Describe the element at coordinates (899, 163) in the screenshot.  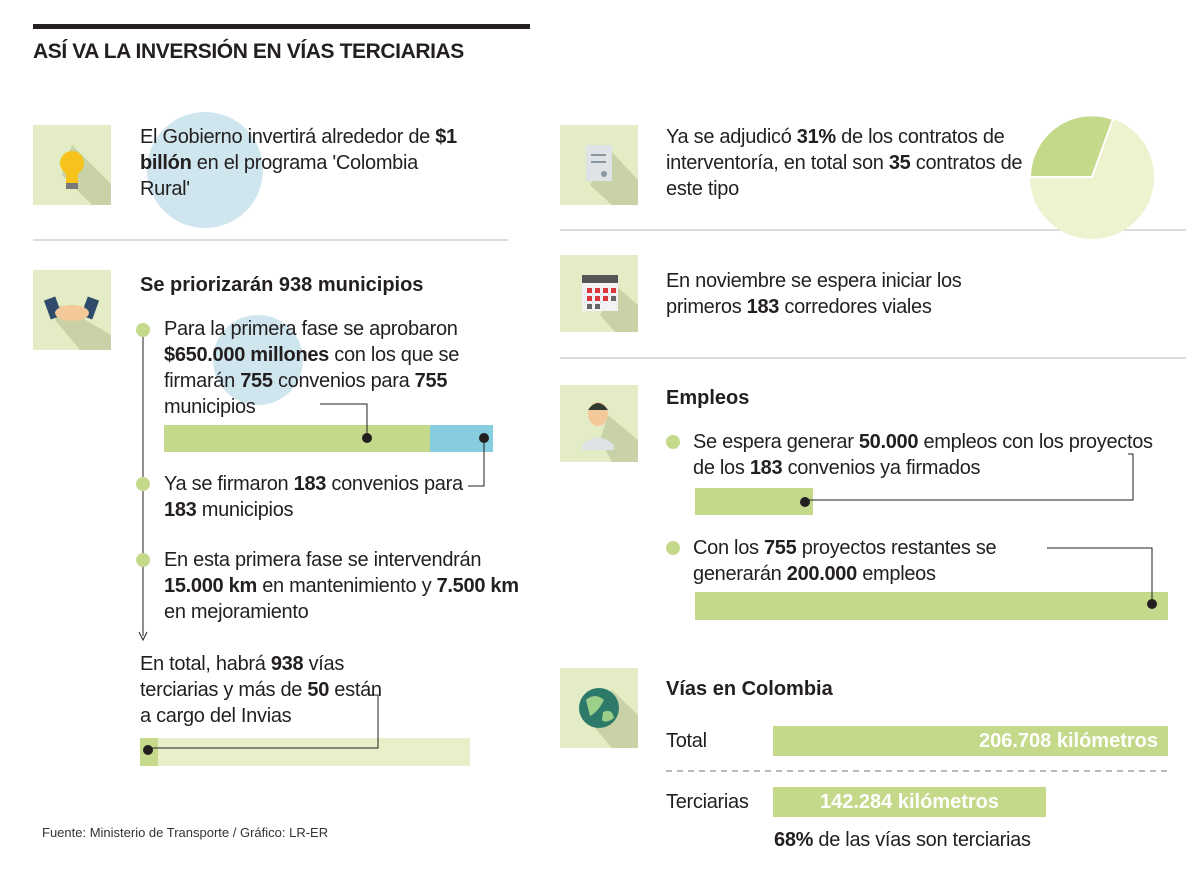
I see `bold-text: 35` at that location.